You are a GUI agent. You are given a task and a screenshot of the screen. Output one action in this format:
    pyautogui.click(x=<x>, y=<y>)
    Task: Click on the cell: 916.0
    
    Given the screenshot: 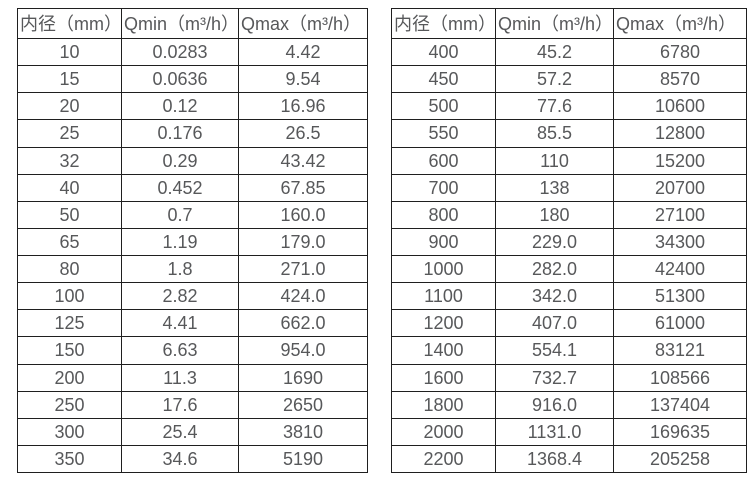 What is the action you would take?
    pyautogui.click(x=554, y=404)
    